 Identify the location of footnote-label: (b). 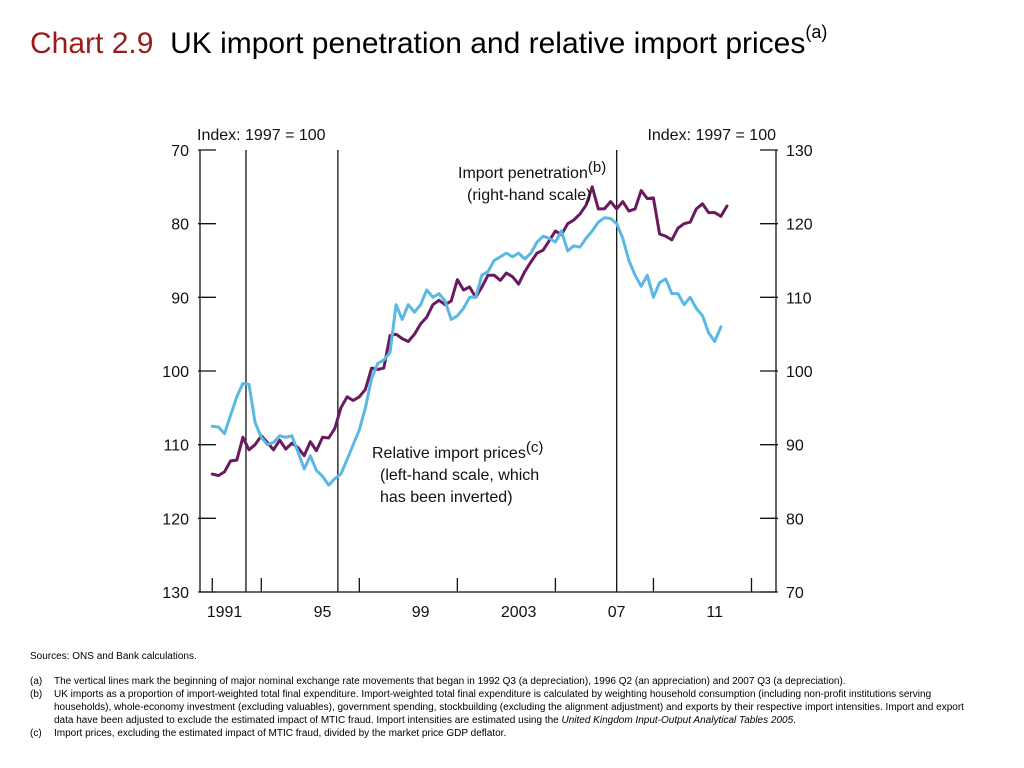
(36, 694).